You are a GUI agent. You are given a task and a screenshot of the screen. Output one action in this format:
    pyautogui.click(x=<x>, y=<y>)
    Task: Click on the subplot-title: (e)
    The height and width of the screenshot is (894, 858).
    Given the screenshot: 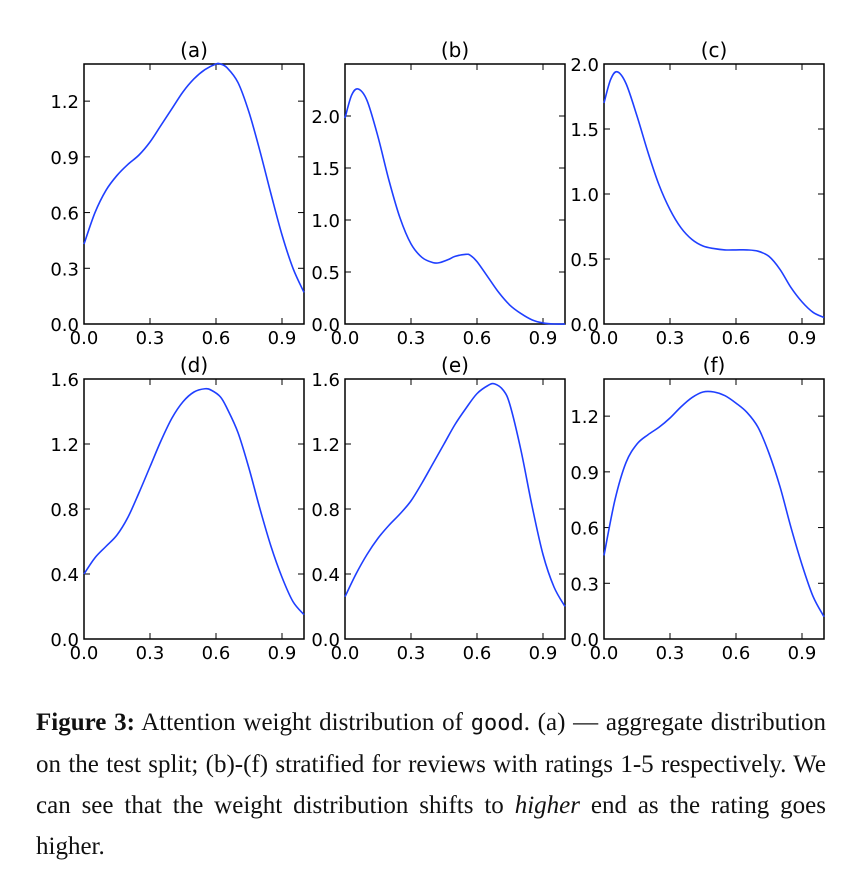 What is the action you would take?
    pyautogui.click(x=455, y=365)
    